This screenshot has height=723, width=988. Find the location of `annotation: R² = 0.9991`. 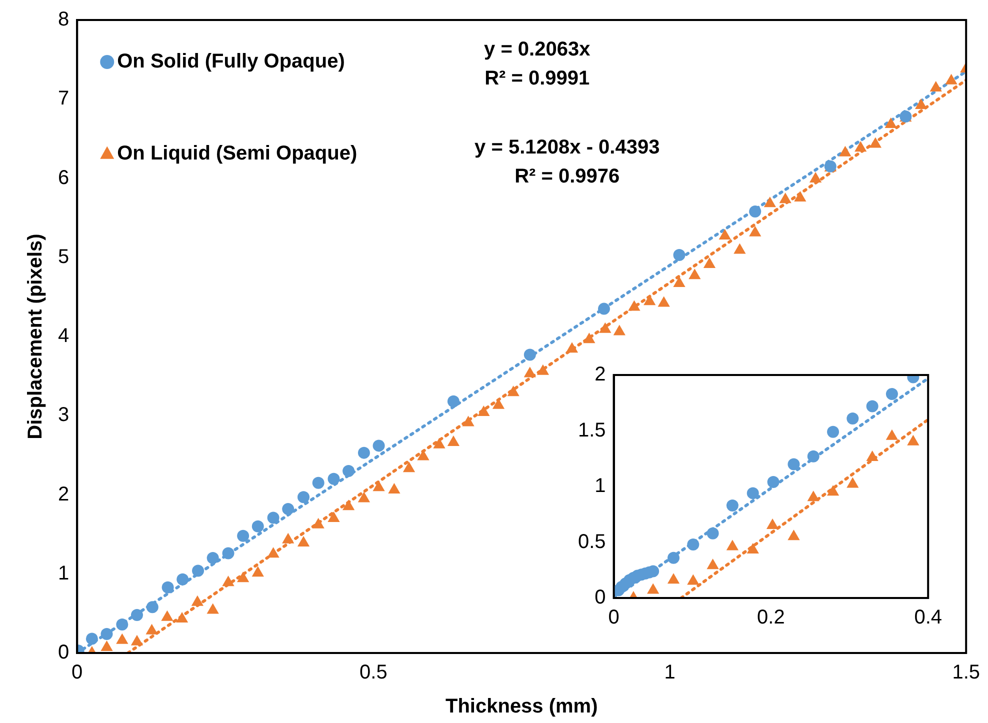

annotation: R² = 0.9991 is located at coordinates (537, 79).